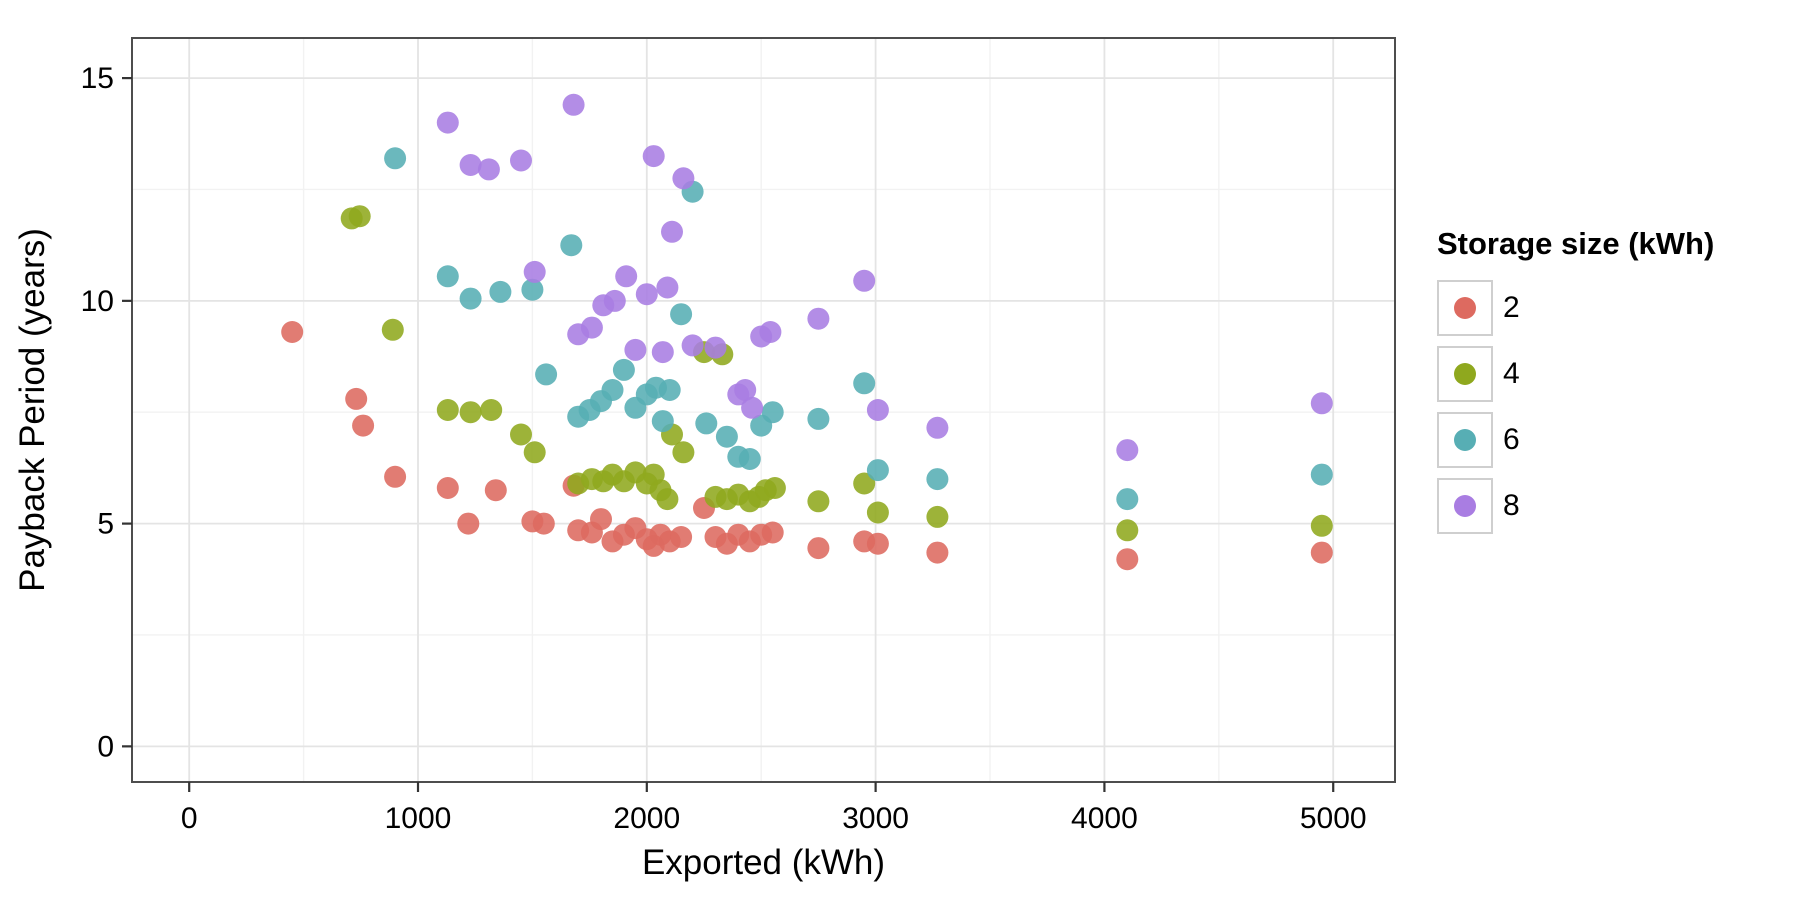  I want to click on x-tick-label: 4000, so click(1104, 818).